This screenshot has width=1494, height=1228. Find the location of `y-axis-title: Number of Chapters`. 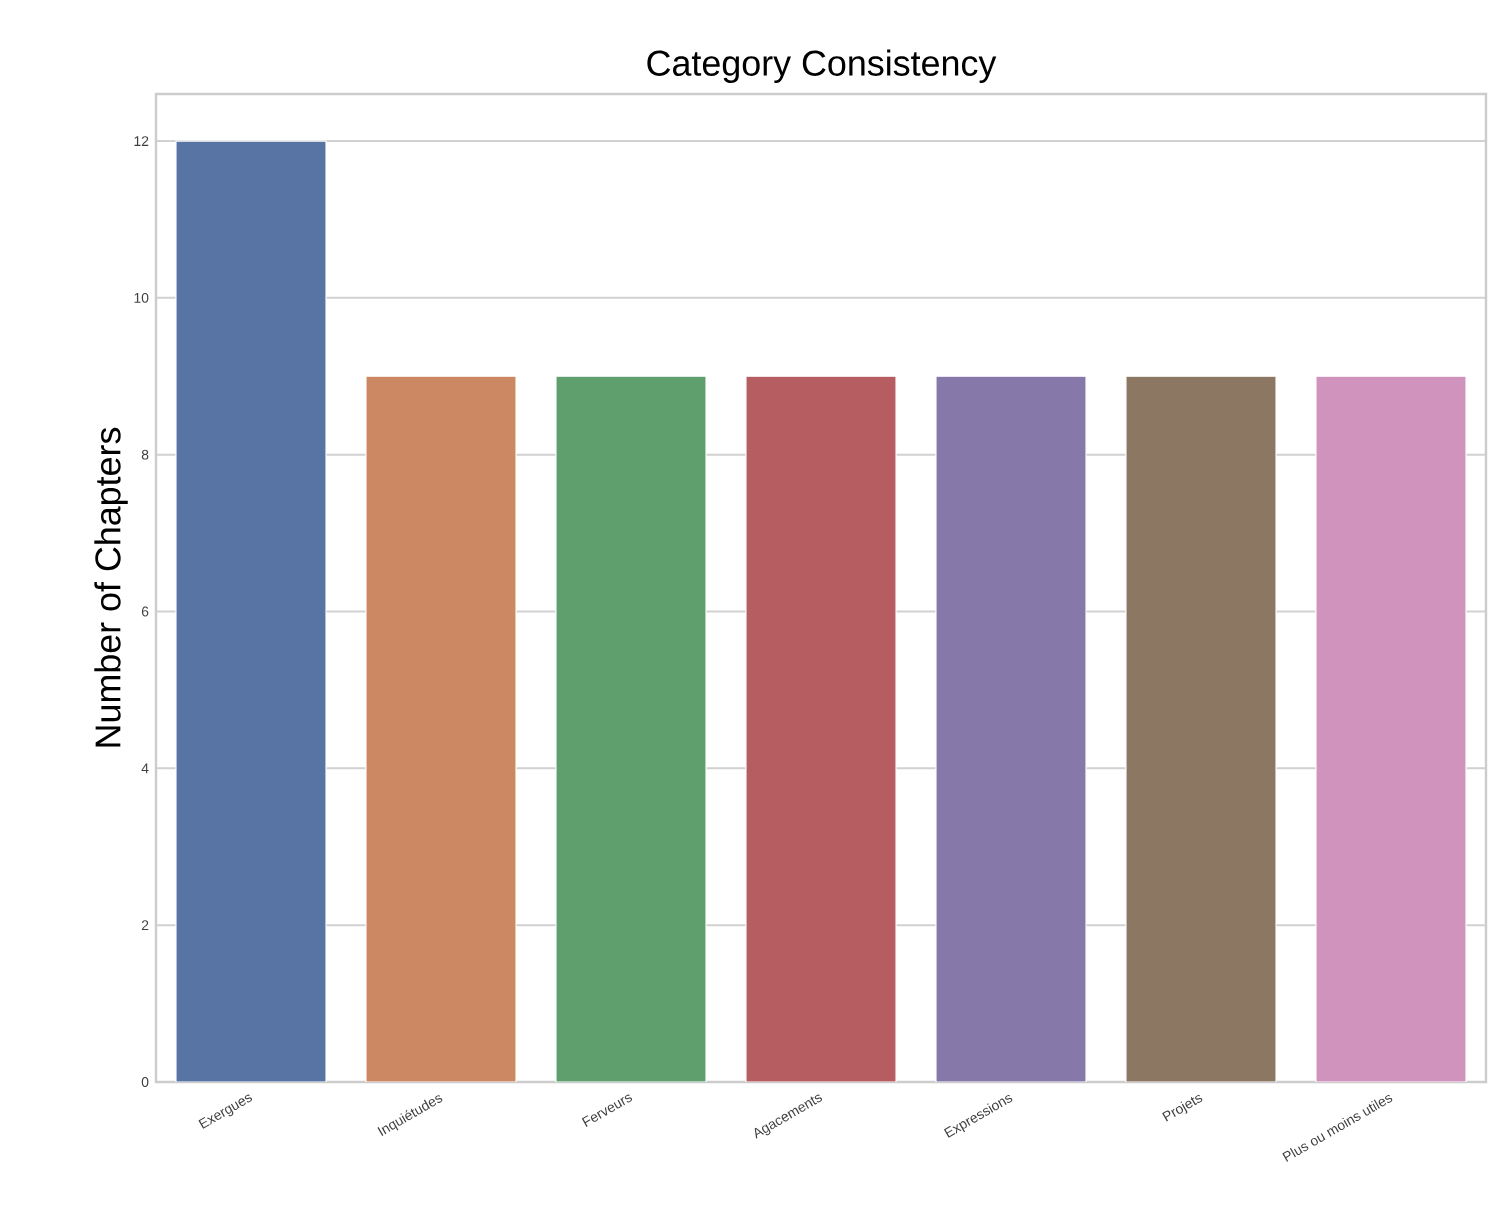

y-axis-title: Number of Chapters is located at coordinates (111, 587).